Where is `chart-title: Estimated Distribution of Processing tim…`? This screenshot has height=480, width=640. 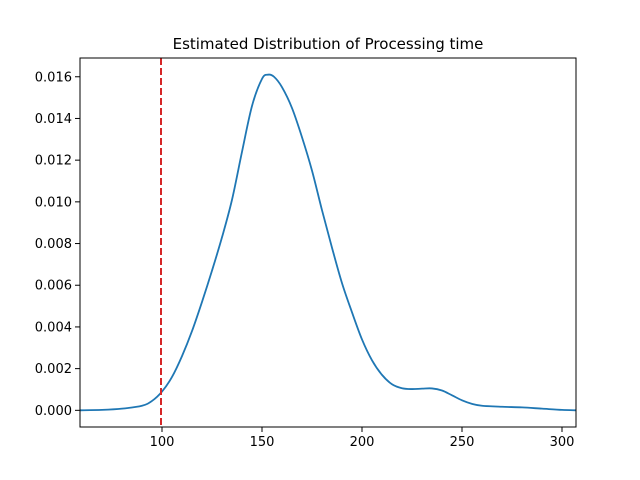 chart-title: Estimated Distribution of Processing tim… is located at coordinates (328, 44).